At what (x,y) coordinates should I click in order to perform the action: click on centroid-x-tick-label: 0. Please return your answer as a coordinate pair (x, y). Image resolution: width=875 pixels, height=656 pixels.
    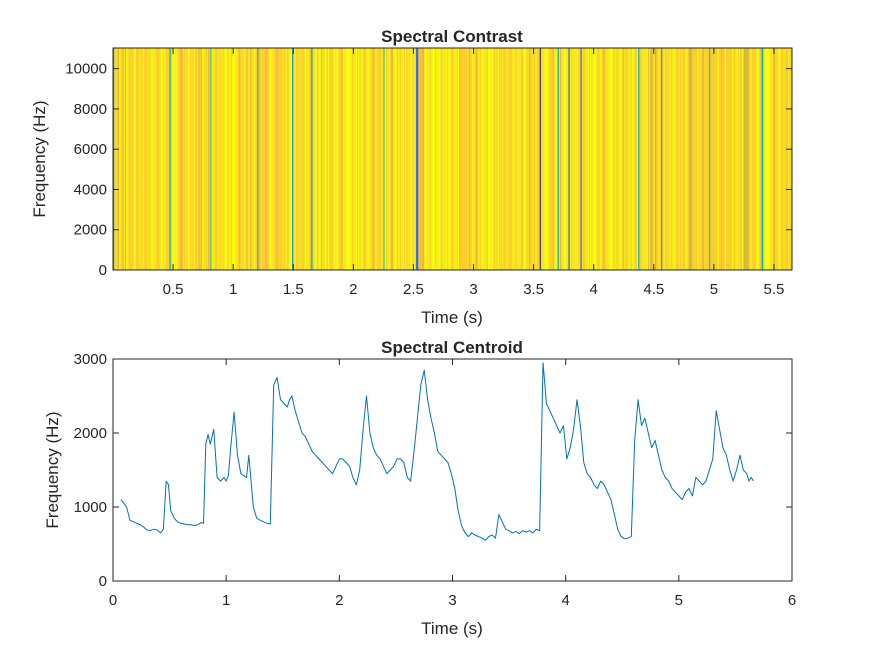
    Looking at the image, I should click on (113, 600).